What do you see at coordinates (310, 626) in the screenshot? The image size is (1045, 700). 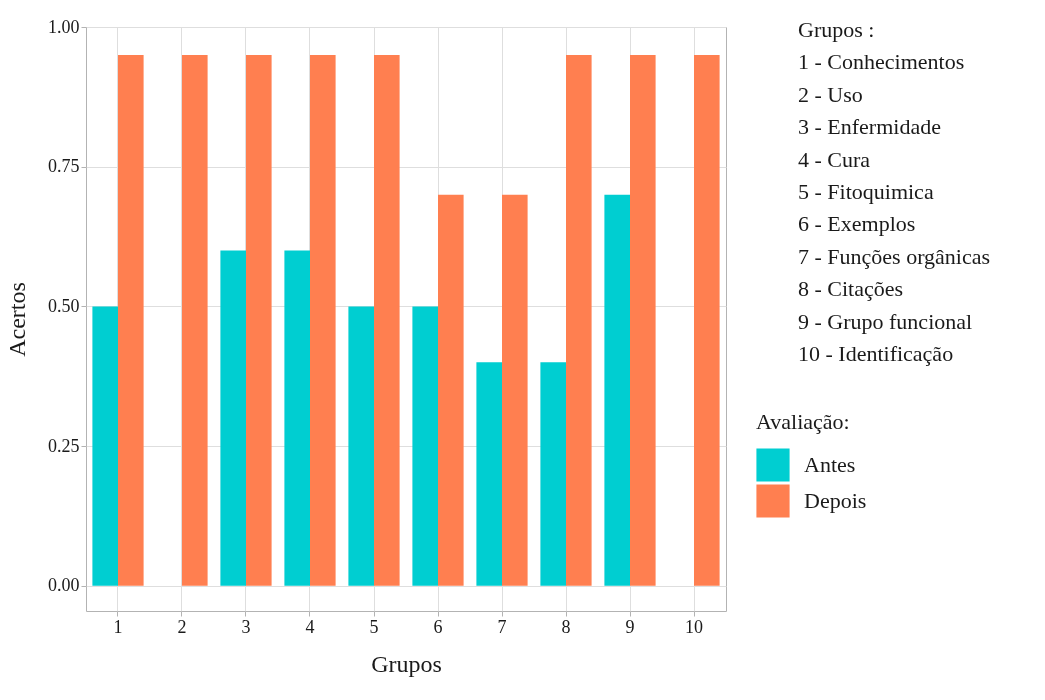 I see `x-tick-label: 4` at bounding box center [310, 626].